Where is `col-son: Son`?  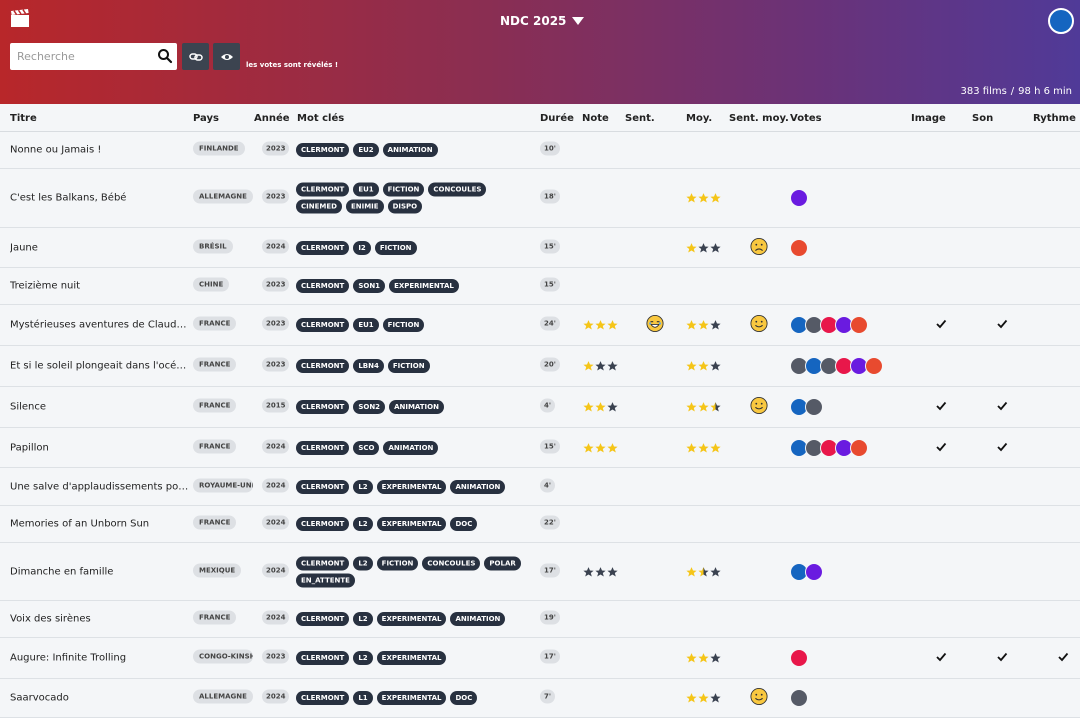
col-son: Son is located at coordinates (983, 118).